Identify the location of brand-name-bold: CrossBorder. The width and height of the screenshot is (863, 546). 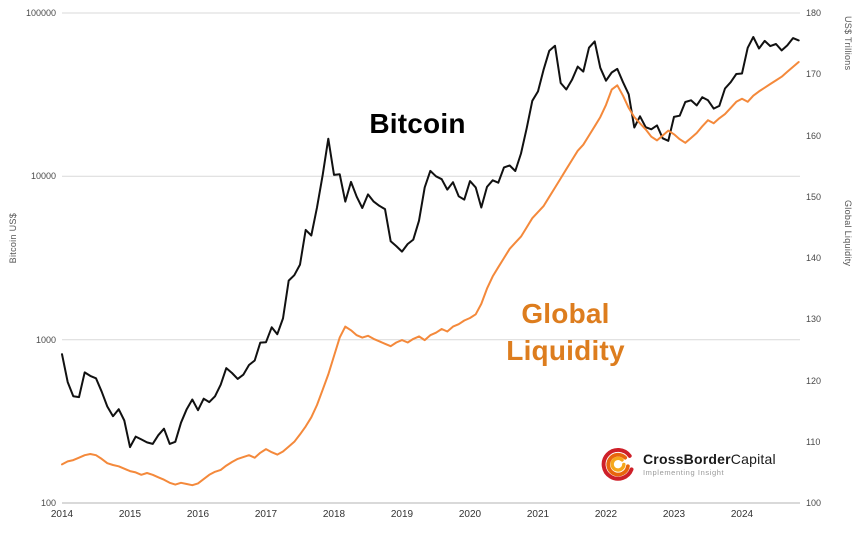
(687, 459).